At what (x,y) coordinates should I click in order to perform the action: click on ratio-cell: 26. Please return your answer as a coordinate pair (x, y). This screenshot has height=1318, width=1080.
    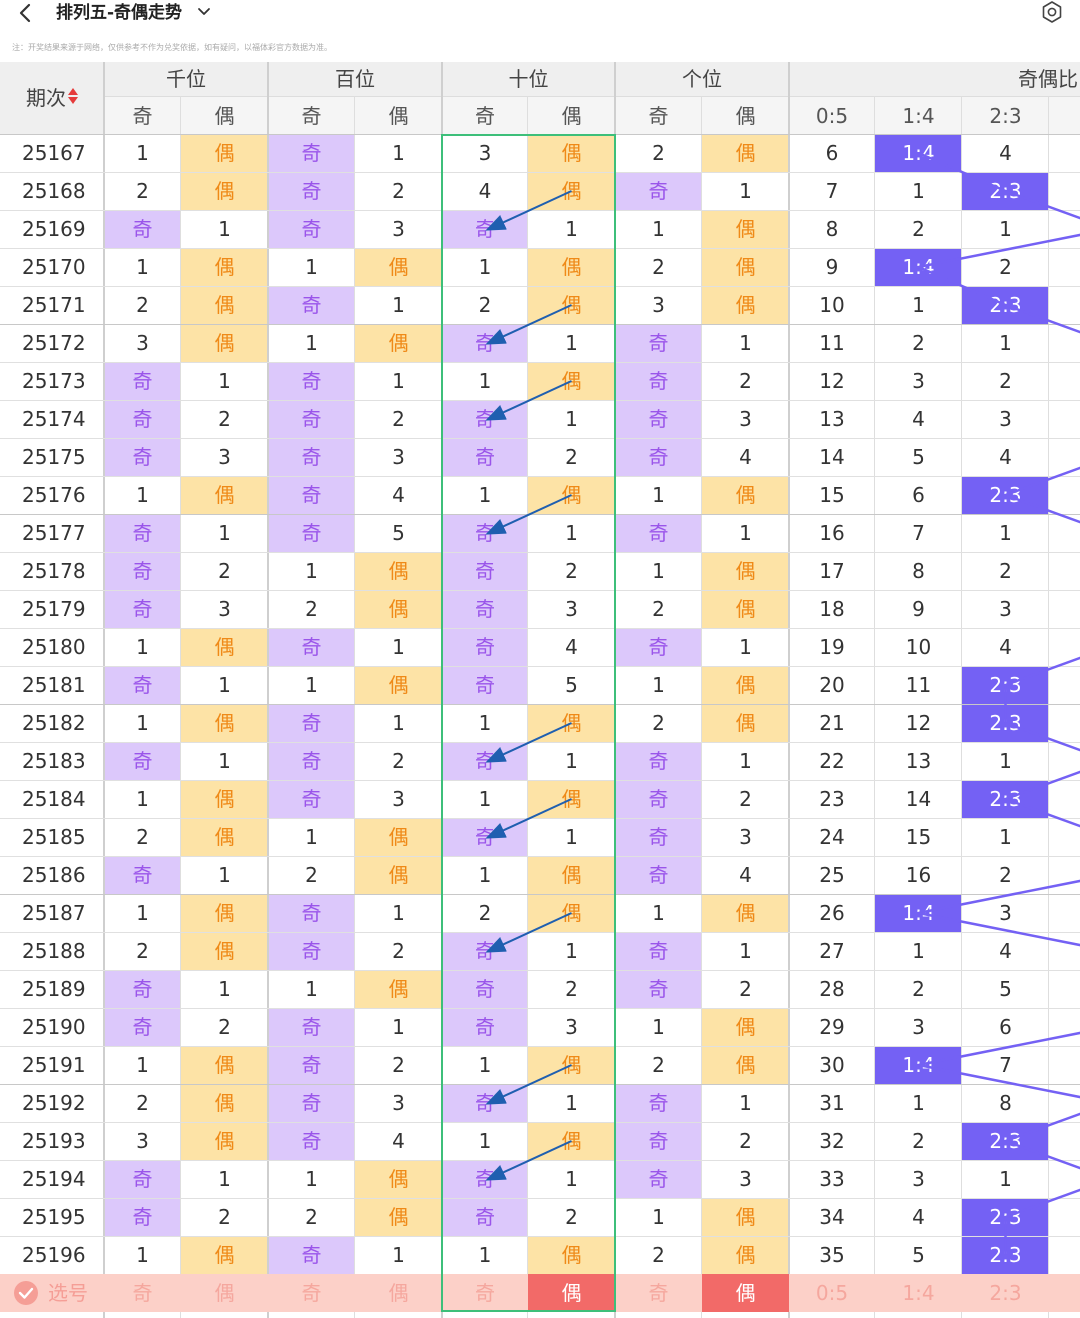
    Looking at the image, I should click on (832, 913).